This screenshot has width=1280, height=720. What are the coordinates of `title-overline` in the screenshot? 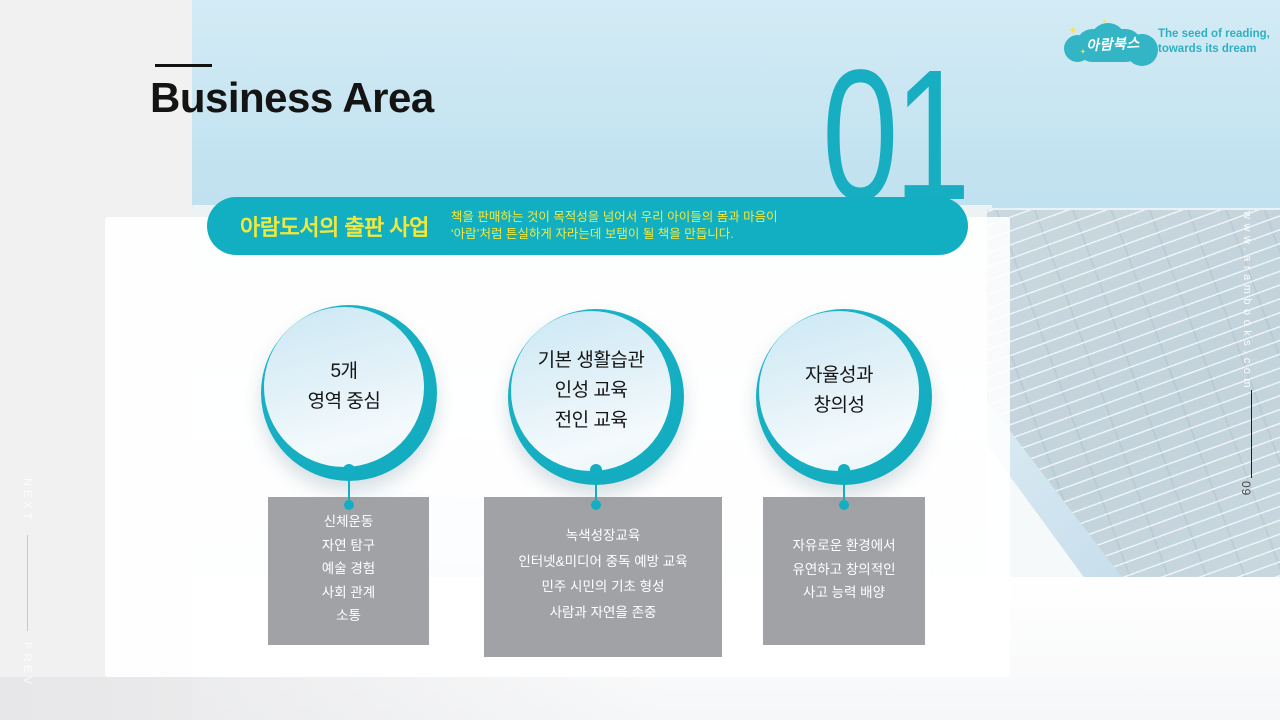 It's located at (183, 65).